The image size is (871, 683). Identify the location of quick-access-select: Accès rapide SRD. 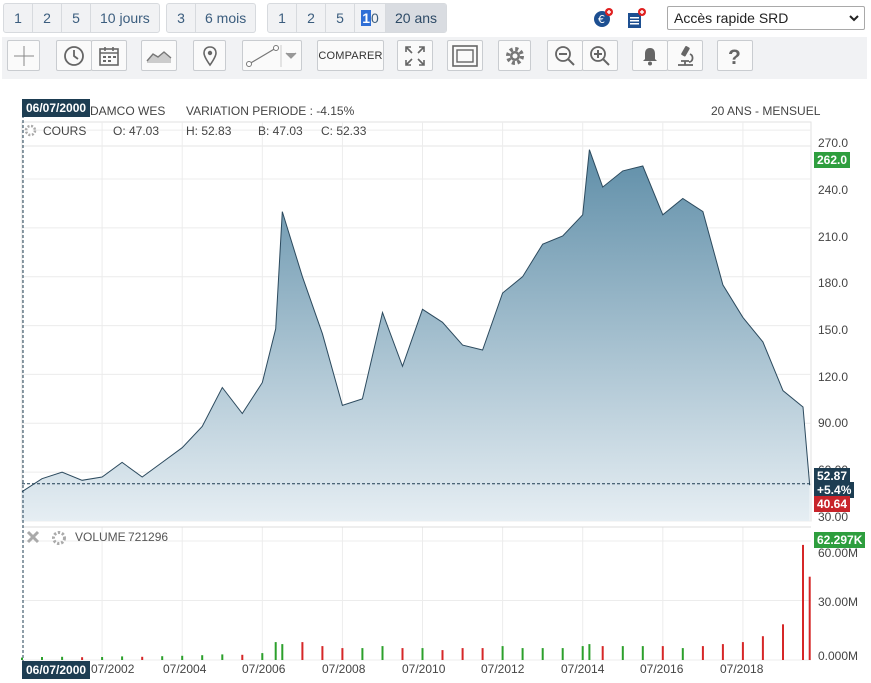
(766, 18).